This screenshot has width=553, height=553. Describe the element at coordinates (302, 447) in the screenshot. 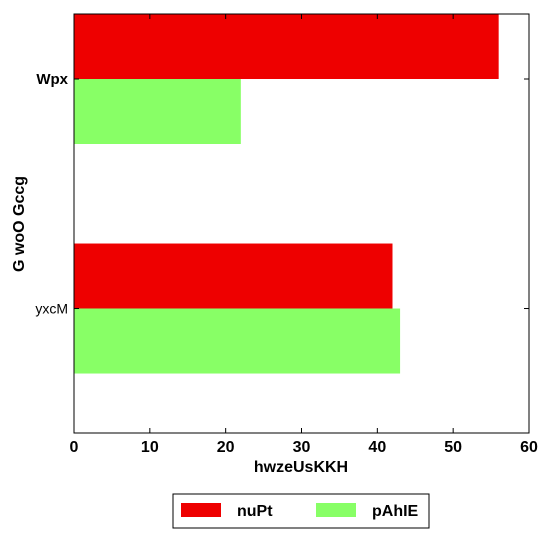

I see `x-tick-label: 30` at that location.